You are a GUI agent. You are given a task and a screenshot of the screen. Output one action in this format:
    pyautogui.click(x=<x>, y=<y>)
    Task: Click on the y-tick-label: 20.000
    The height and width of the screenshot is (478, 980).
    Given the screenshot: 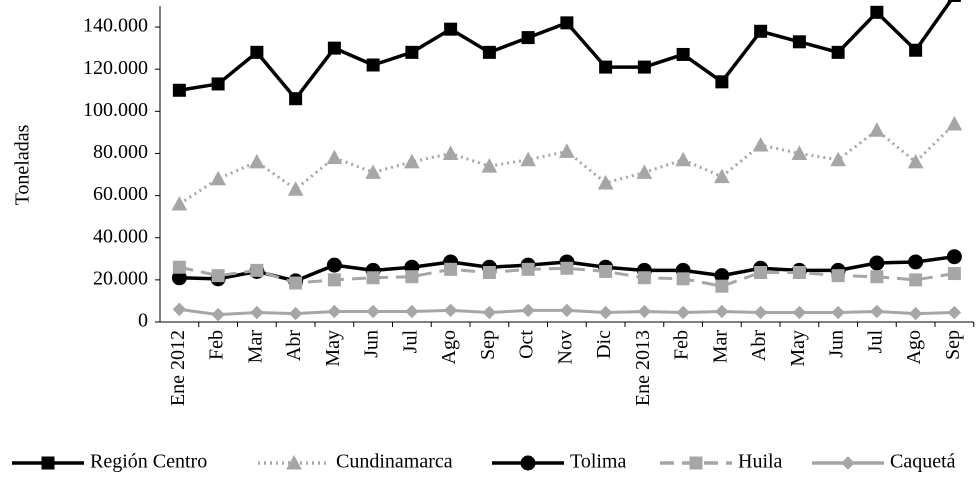 What is the action you would take?
    pyautogui.click(x=120, y=278)
    